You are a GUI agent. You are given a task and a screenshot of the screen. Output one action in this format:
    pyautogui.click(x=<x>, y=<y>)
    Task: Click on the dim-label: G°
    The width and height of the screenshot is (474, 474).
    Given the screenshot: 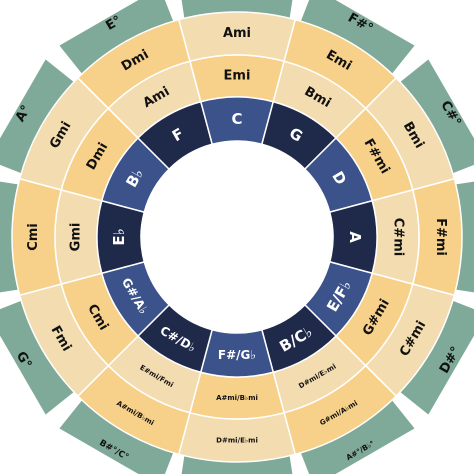 What is the action you would take?
    pyautogui.click(x=24, y=360)
    